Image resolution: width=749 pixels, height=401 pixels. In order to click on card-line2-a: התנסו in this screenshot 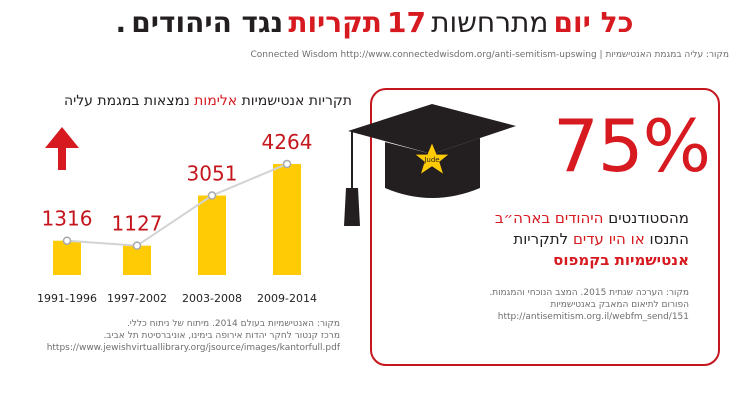, I will do `click(669, 239)`.